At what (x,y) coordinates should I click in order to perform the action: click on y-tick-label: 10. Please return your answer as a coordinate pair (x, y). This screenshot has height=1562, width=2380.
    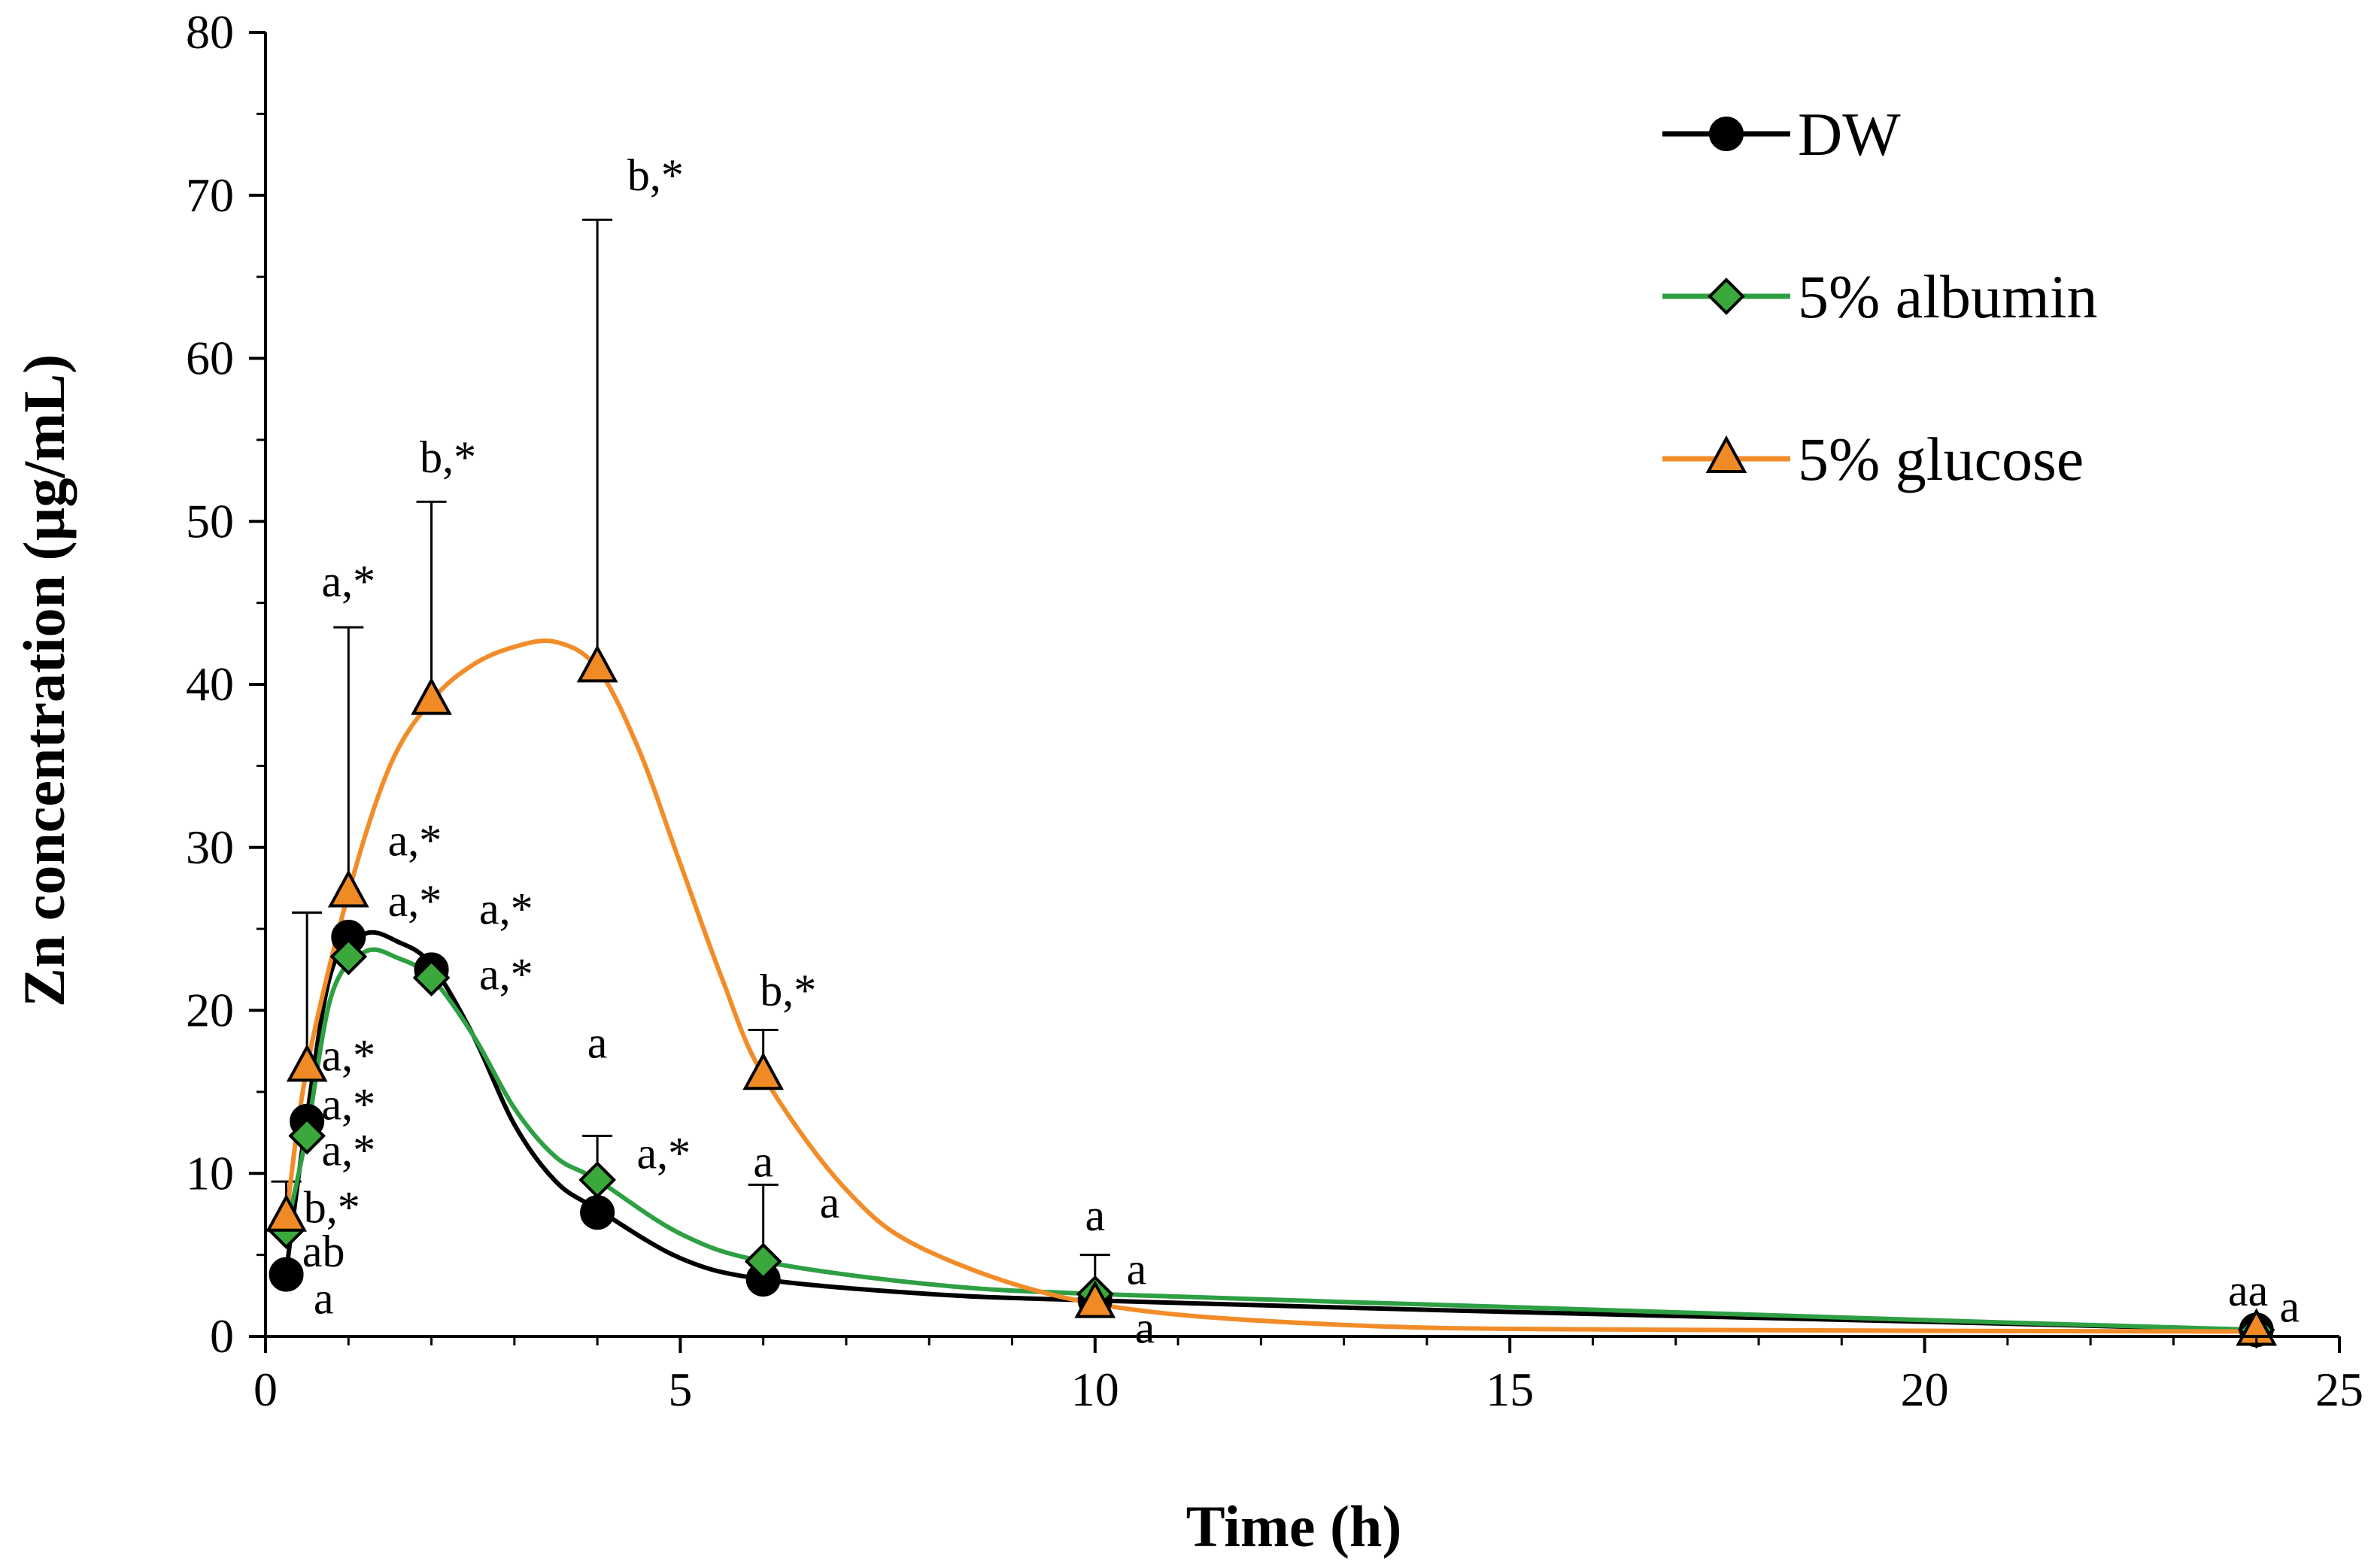
    Looking at the image, I should click on (210, 1173).